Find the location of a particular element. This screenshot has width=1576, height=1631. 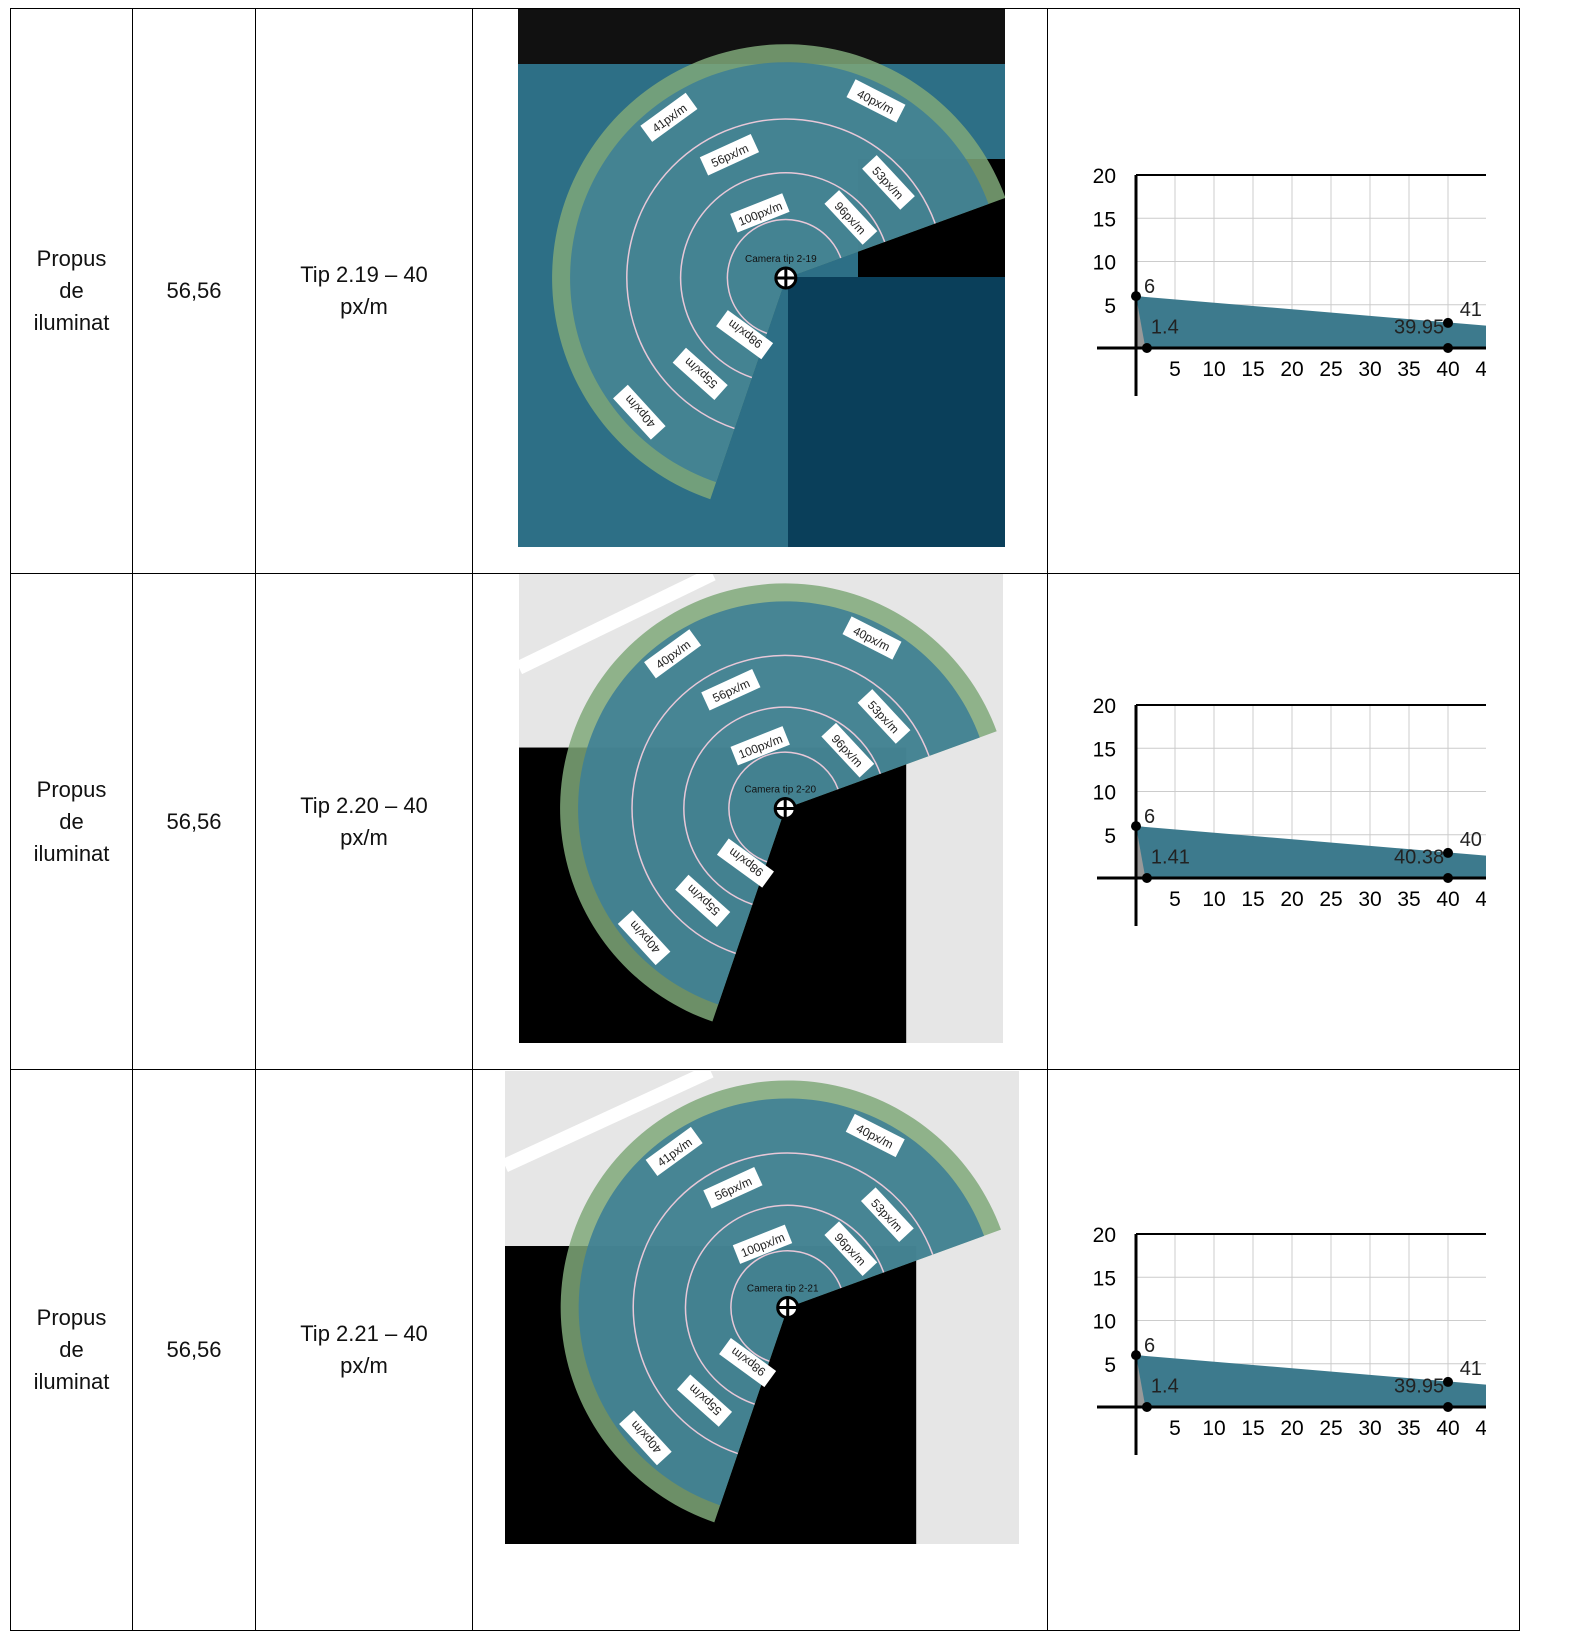

cell-type: Tip 2.21 – 40 px/m is located at coordinates (364, 1350).